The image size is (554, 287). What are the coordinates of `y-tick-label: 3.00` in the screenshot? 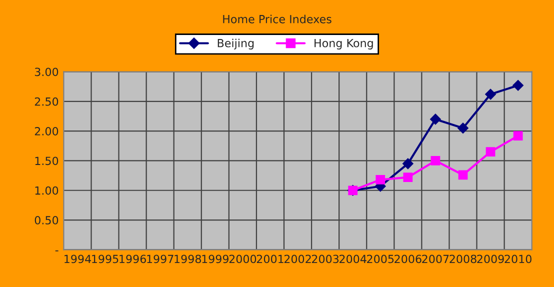 It's located at (46, 72).